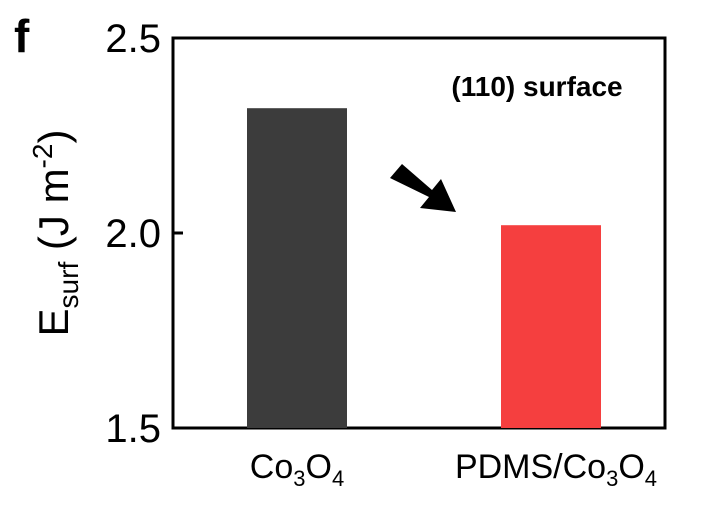  I want to click on trend-arrow, so click(423, 188).